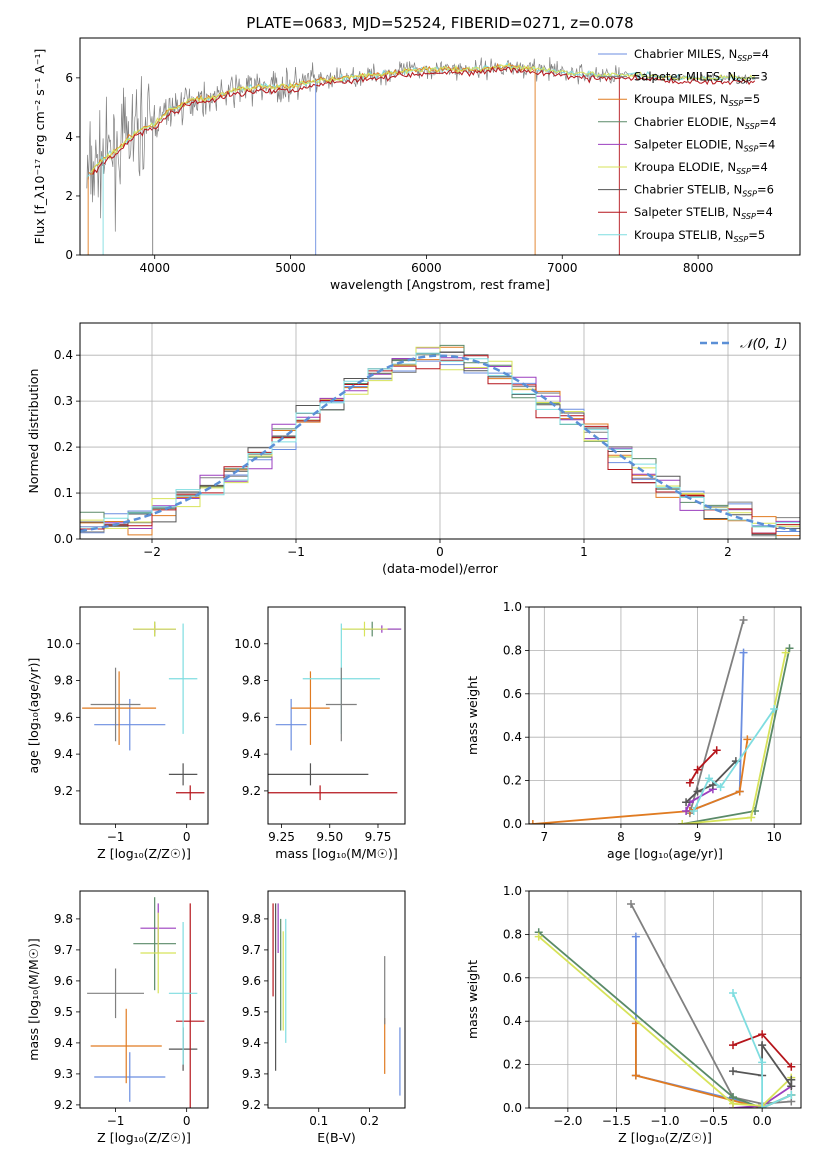  Describe the element at coordinates (39, 147) in the screenshot. I see `spectrum-ylabel: Flux [f_λ10⁻¹⁷ erg cm⁻² s⁻¹ A⁻¹]` at that location.